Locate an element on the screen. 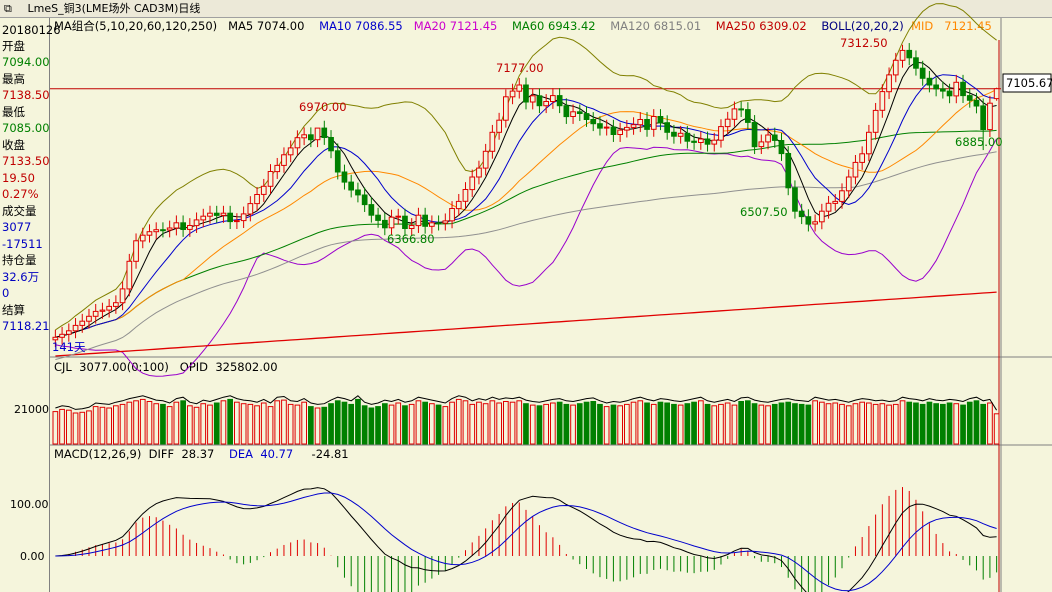 This screenshot has height=592, width=1052. macd-label: MACD(12,26,9) is located at coordinates (98, 454).